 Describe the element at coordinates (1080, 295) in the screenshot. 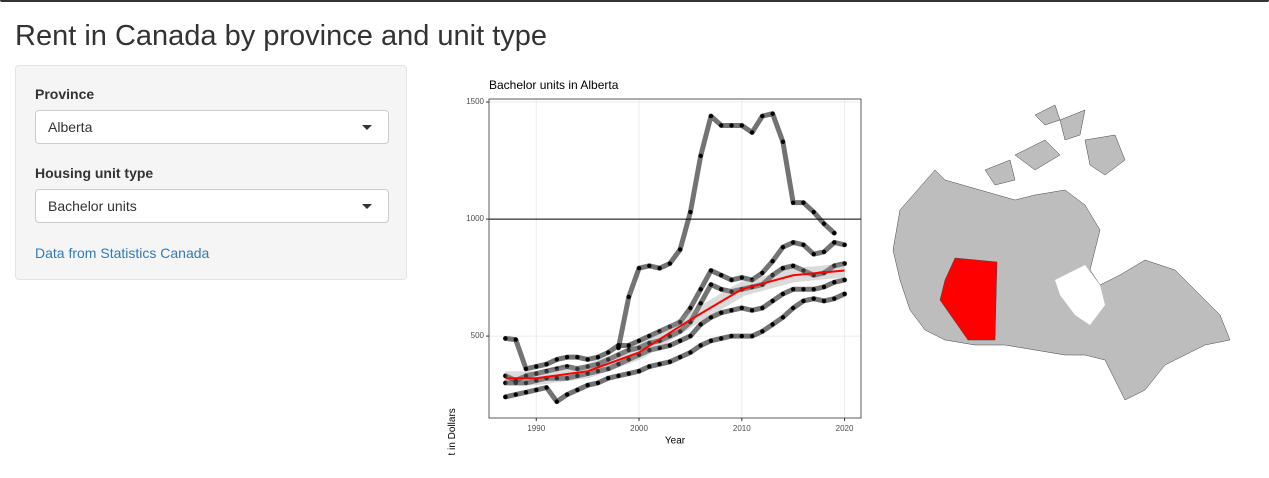

I see `hudson-bay` at that location.